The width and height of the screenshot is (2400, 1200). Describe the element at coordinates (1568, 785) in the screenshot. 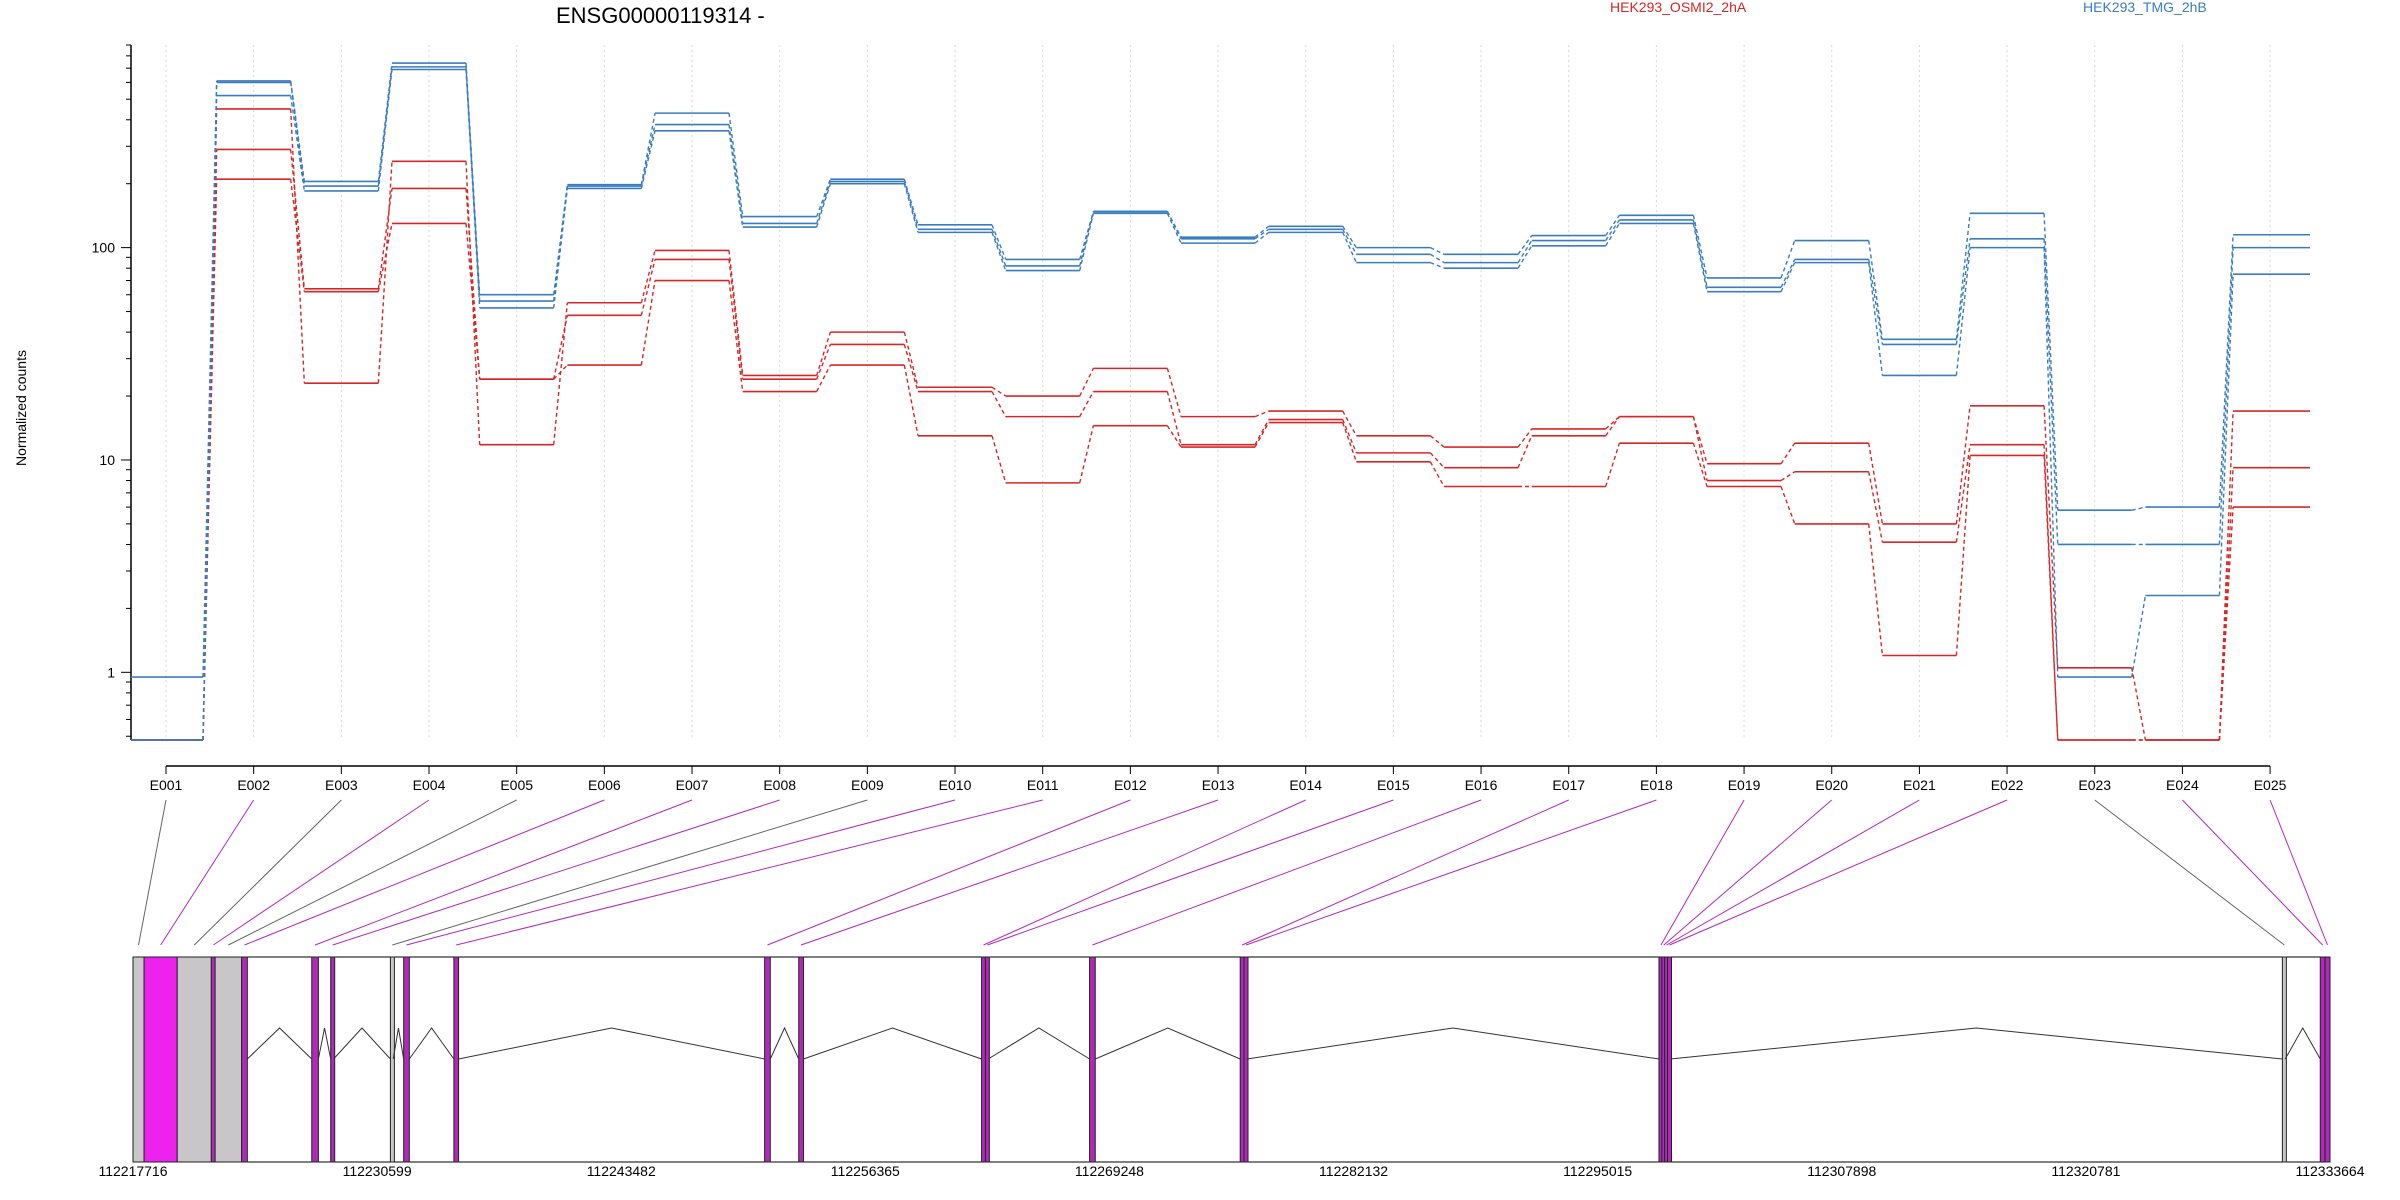

I see `x-tick-label: E017` at that location.